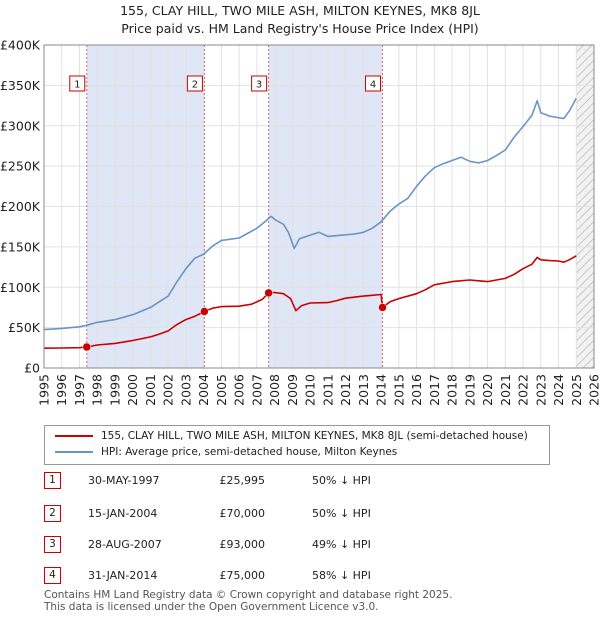 The height and width of the screenshot is (620, 600). What do you see at coordinates (242, 575) in the screenshot?
I see `sale-price: £75,000` at bounding box center [242, 575].